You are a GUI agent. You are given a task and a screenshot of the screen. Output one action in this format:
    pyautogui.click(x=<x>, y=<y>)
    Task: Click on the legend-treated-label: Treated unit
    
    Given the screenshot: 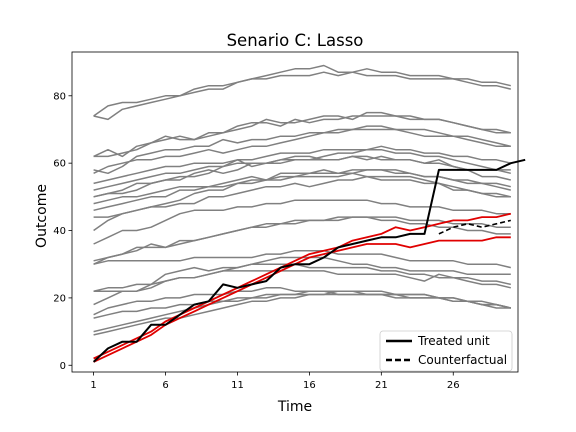 What is the action you would take?
    pyautogui.click(x=453, y=341)
    